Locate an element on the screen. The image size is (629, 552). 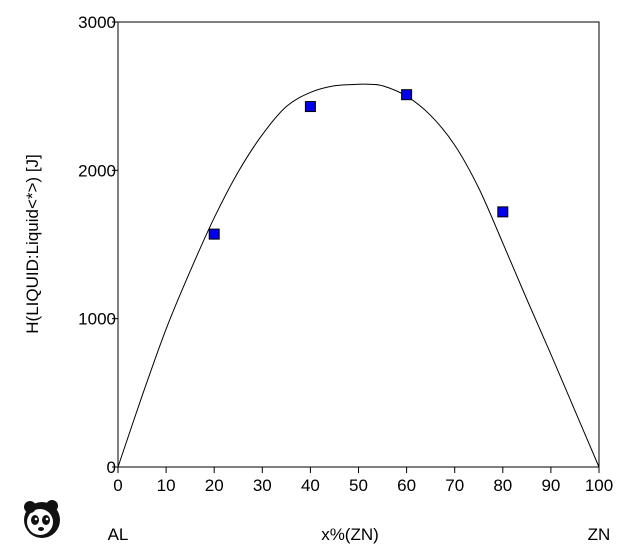
x-tick-label: 40 is located at coordinates (310, 485).